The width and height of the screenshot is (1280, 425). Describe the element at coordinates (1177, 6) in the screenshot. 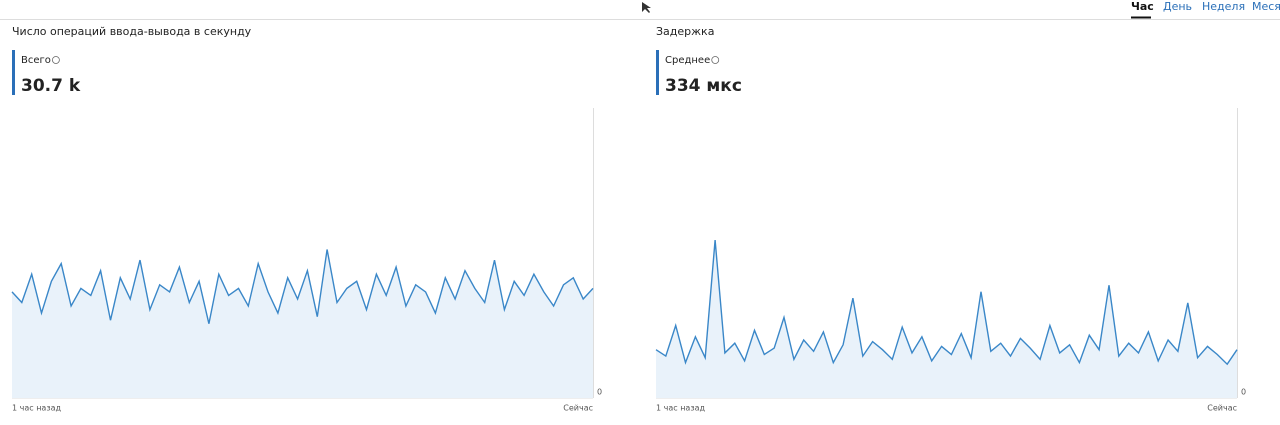

I see `time-tab: День` at that location.